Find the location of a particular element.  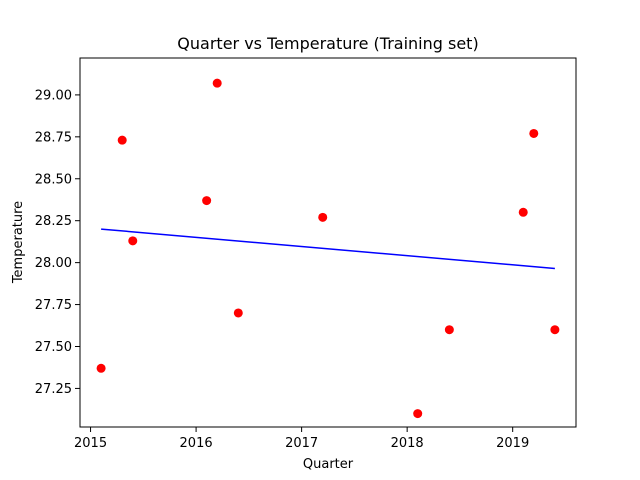

x-tick-label: 2018 is located at coordinates (407, 443).